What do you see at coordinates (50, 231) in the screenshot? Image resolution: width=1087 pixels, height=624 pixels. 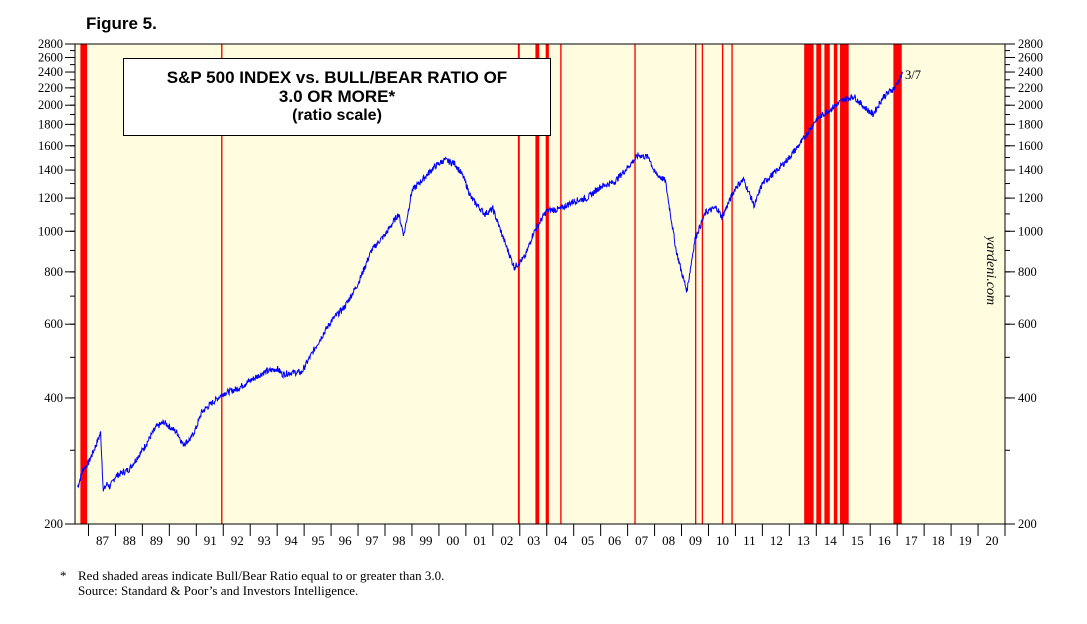 I see `y-tick-label-left: 1000` at bounding box center [50, 231].